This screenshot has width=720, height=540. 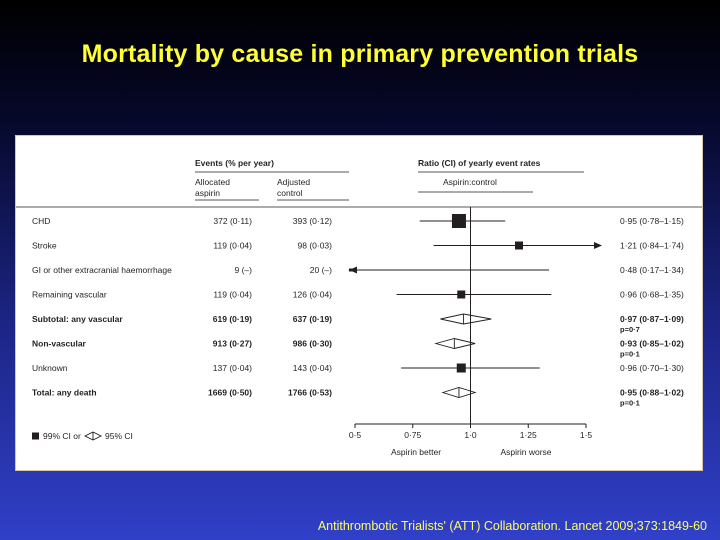 I want to click on row-label: Remaining vascular, so click(x=69, y=295).